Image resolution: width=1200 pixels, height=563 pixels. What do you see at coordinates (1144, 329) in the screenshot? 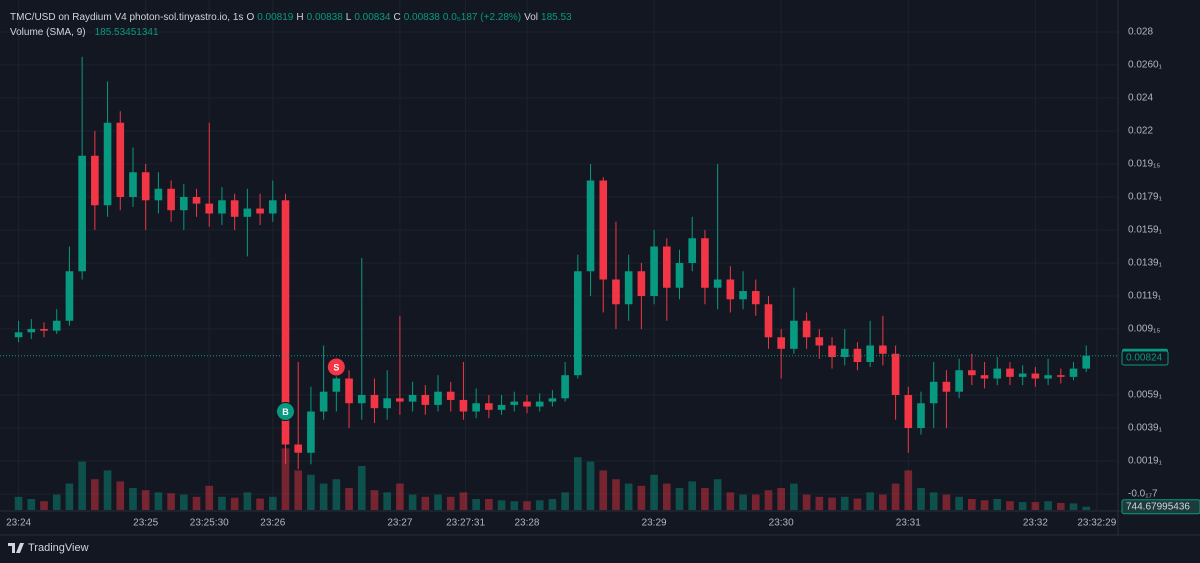
I see `y-tick-label: 0.009₁₅` at bounding box center [1144, 329].